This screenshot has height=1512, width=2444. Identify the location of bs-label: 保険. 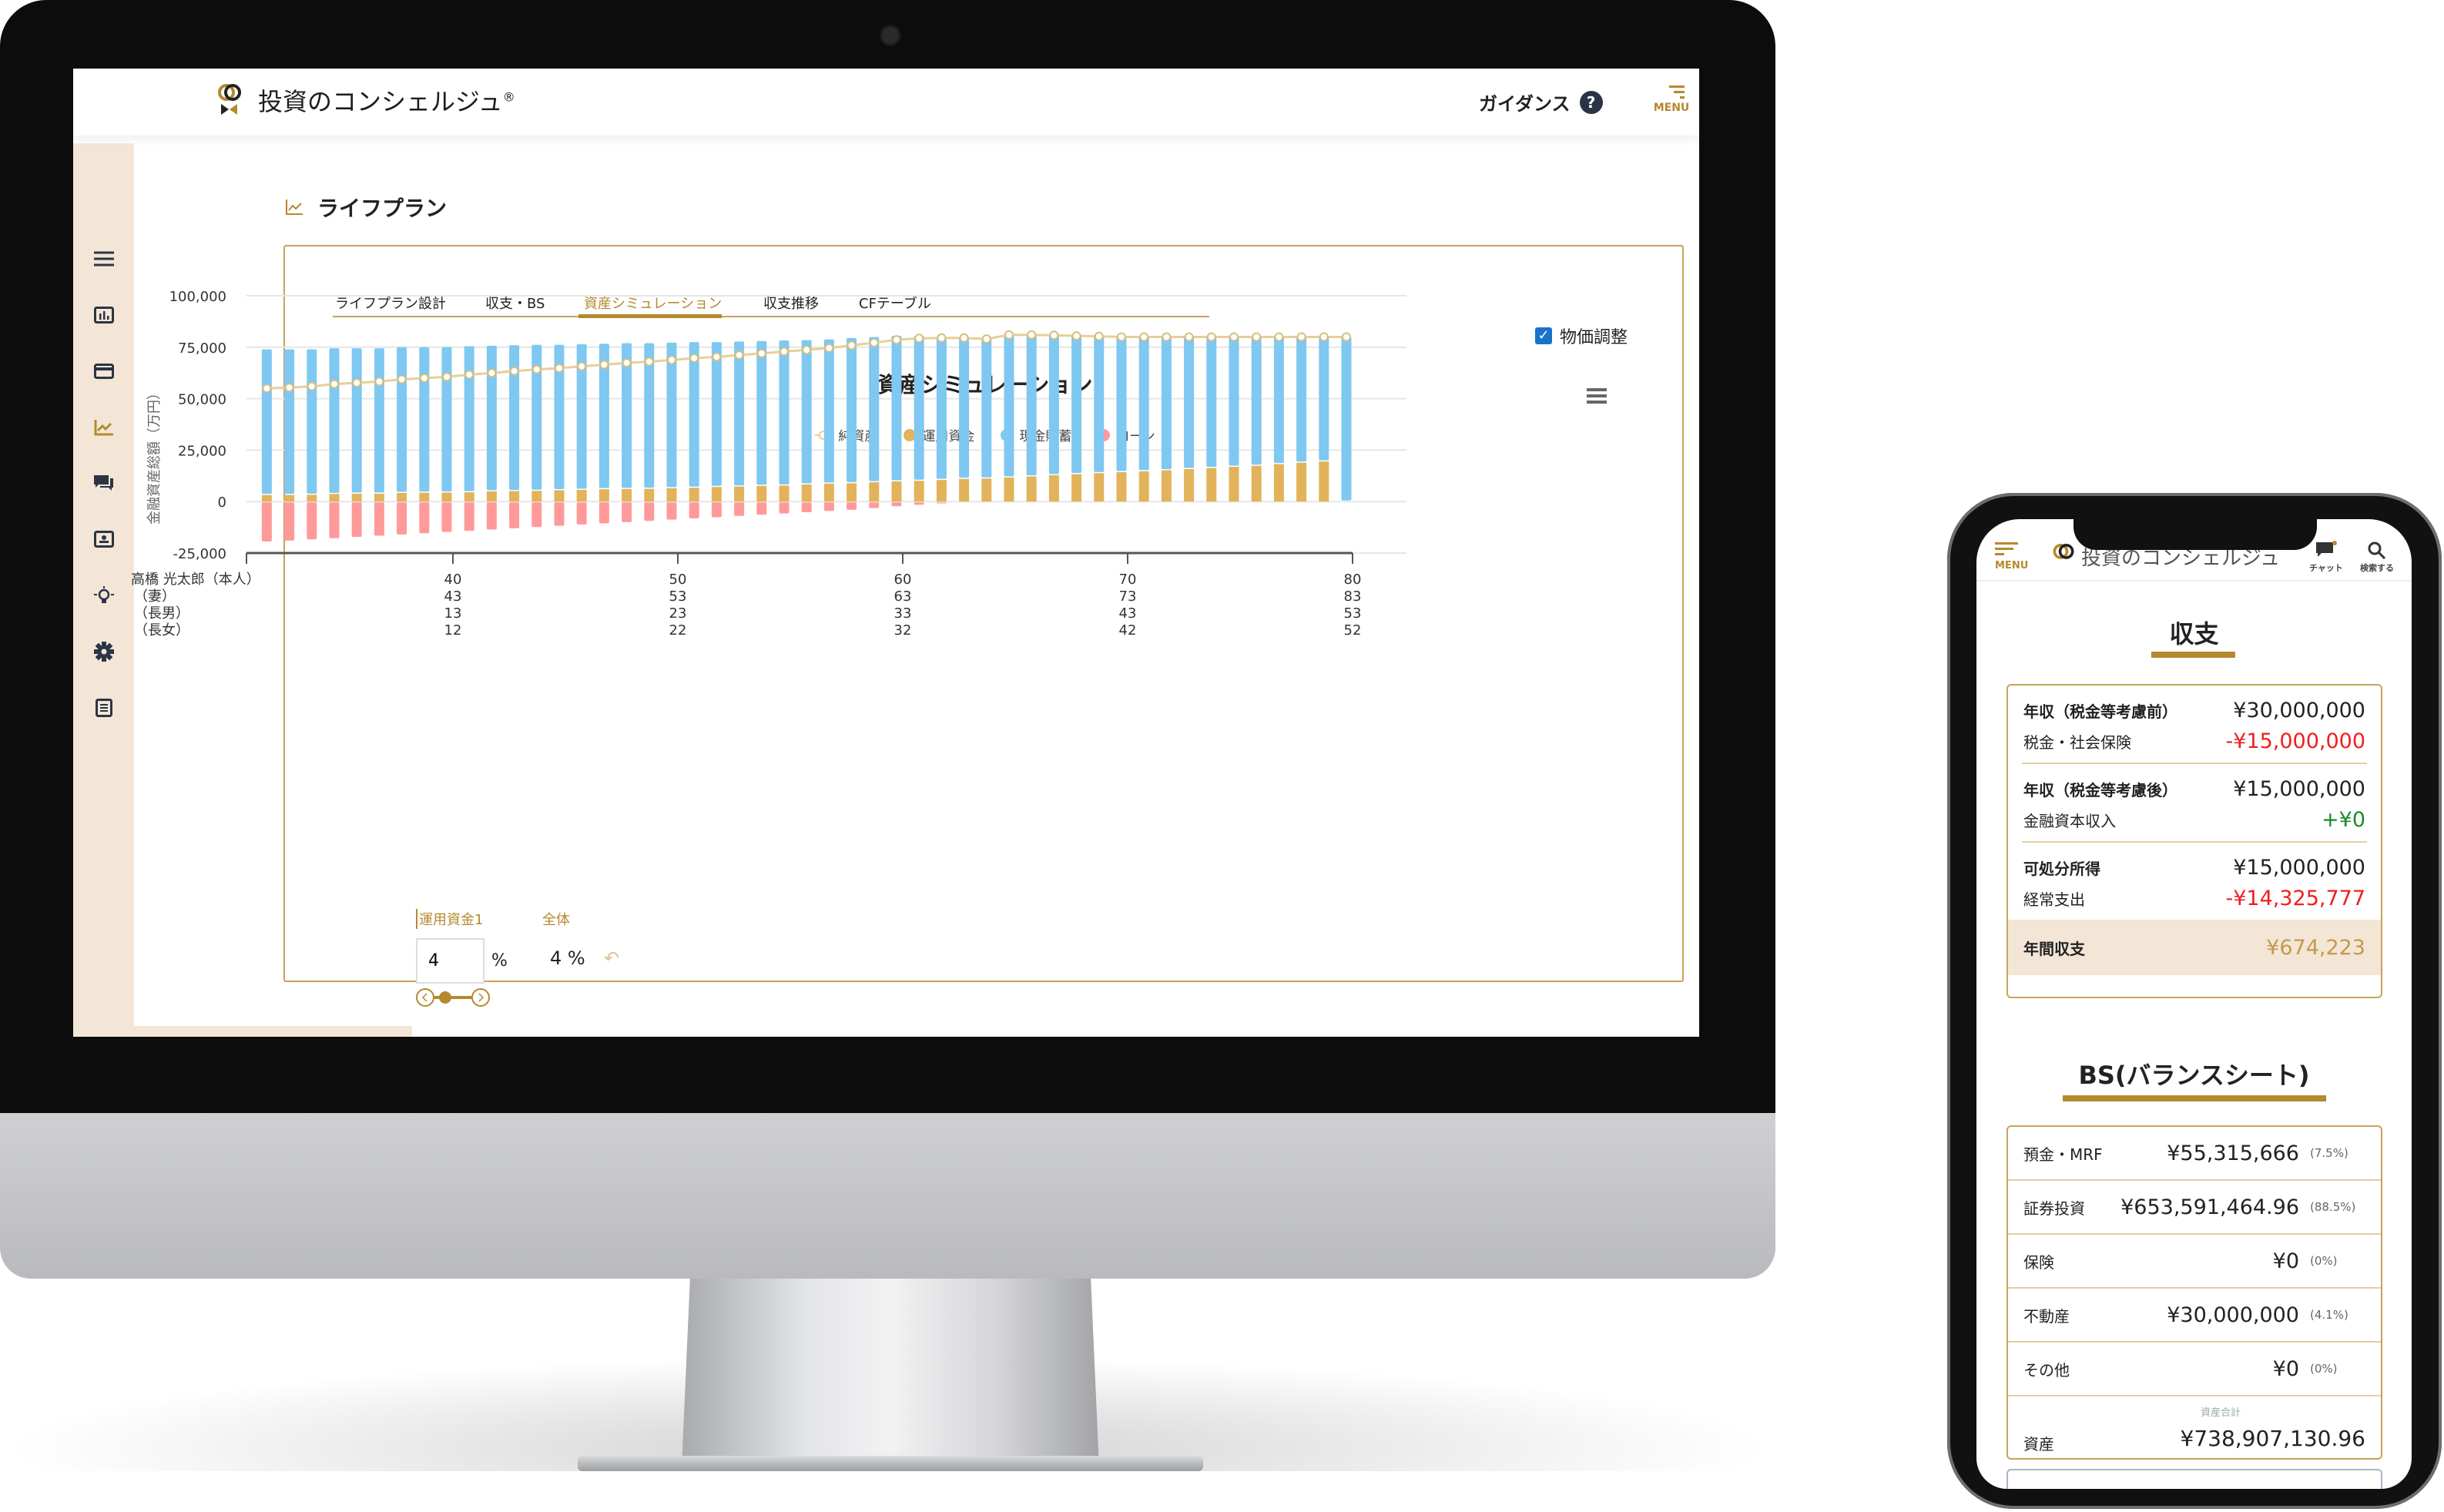
(2039, 1262).